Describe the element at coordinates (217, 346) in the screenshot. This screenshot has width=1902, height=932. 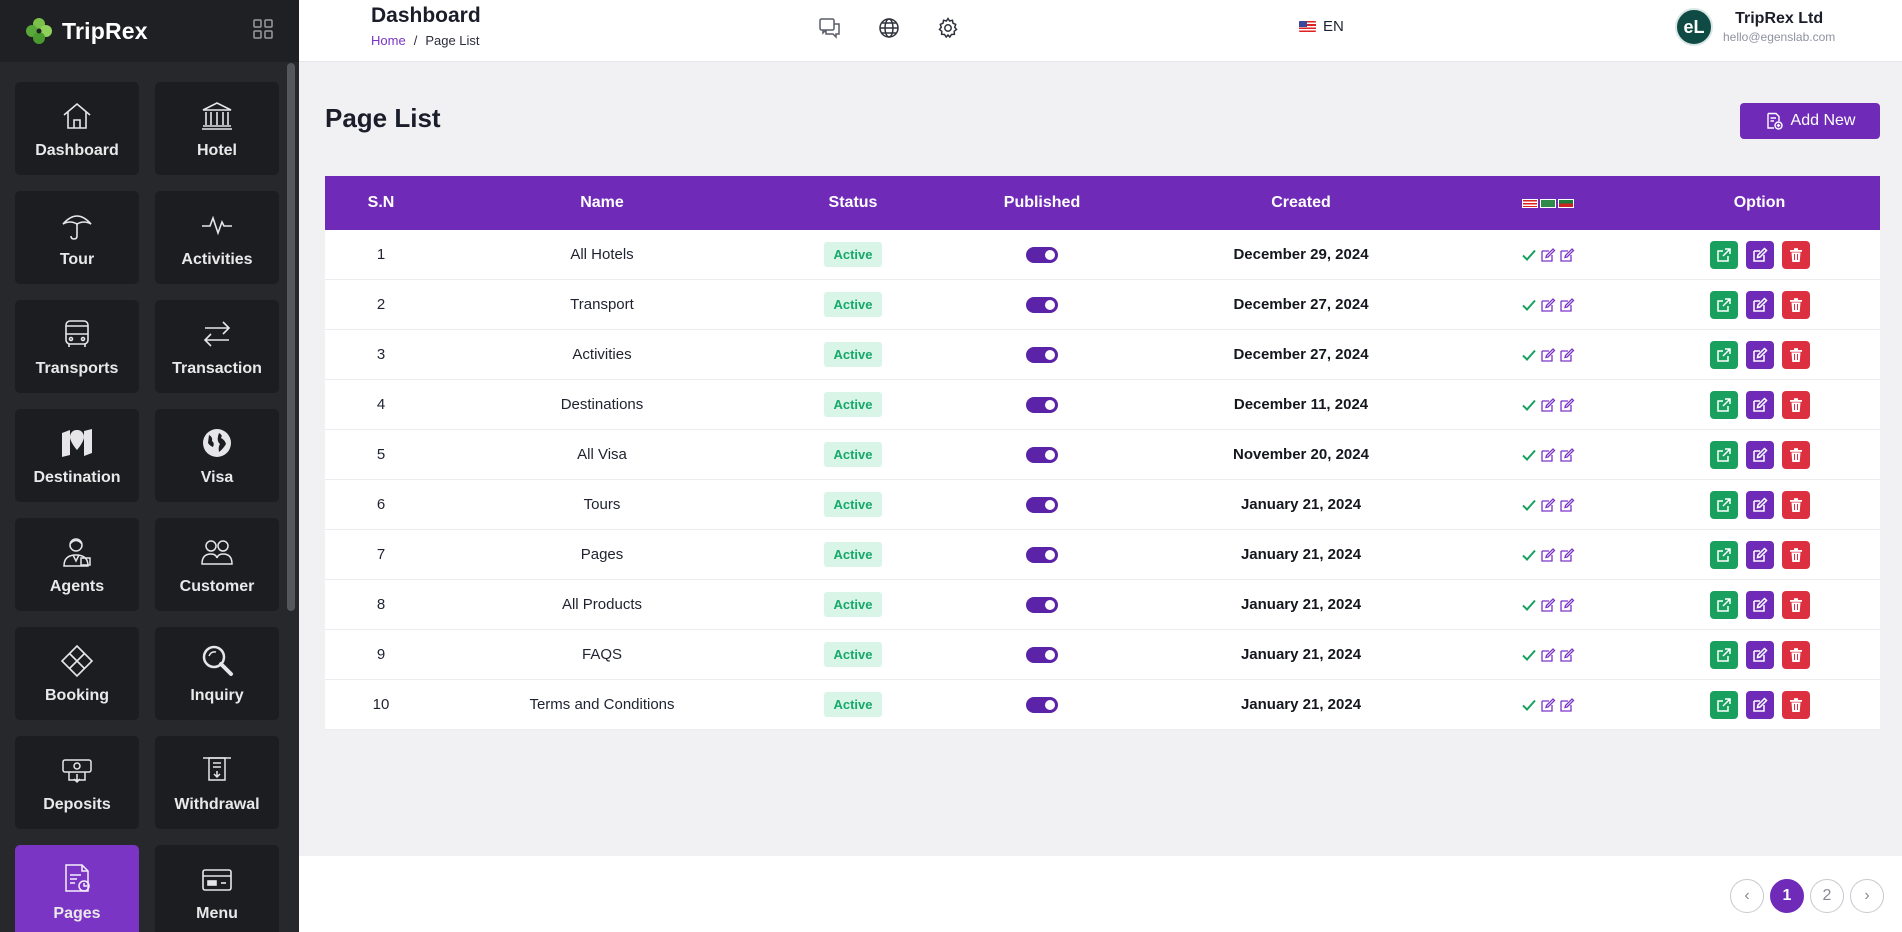
I see `sidebar-item-transaction: Transaction` at that location.